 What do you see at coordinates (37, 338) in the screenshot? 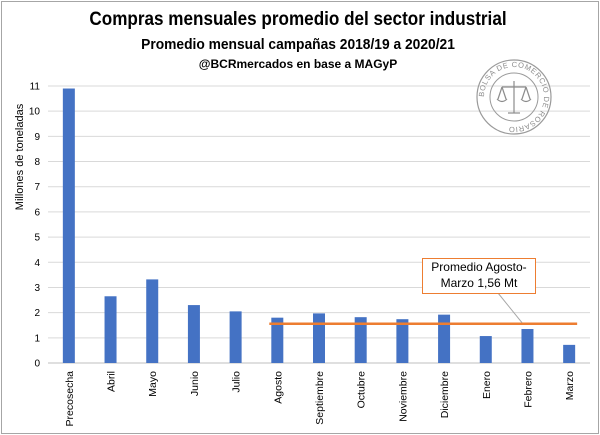
I see `y-tick-label: 1` at bounding box center [37, 338].